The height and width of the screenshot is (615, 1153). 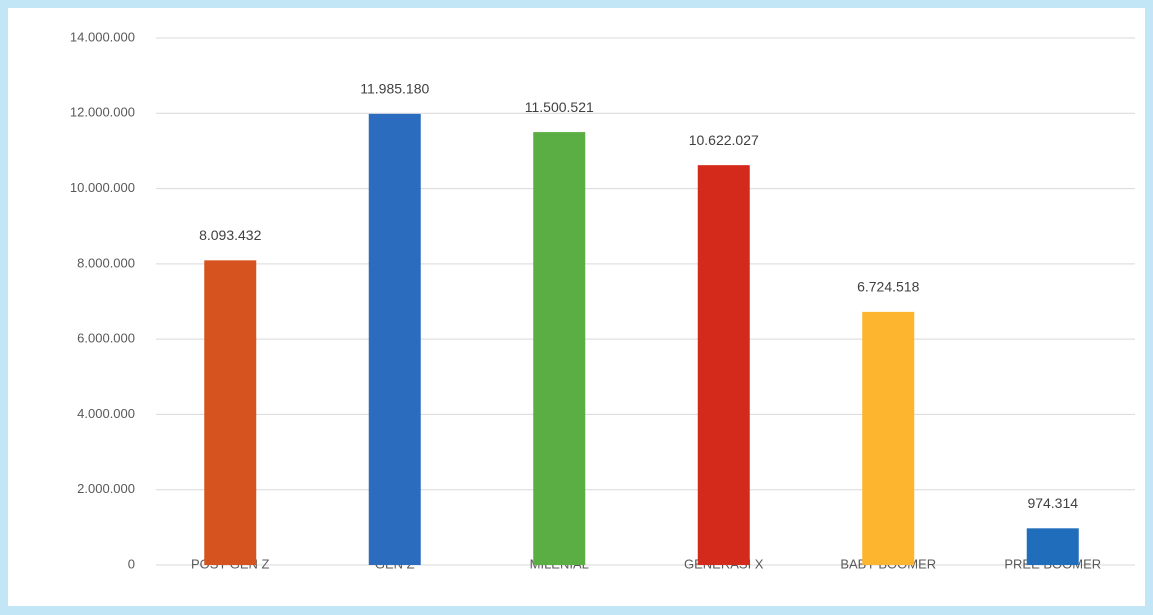 I want to click on y-tick-label: 14.000.000, so click(x=102, y=36).